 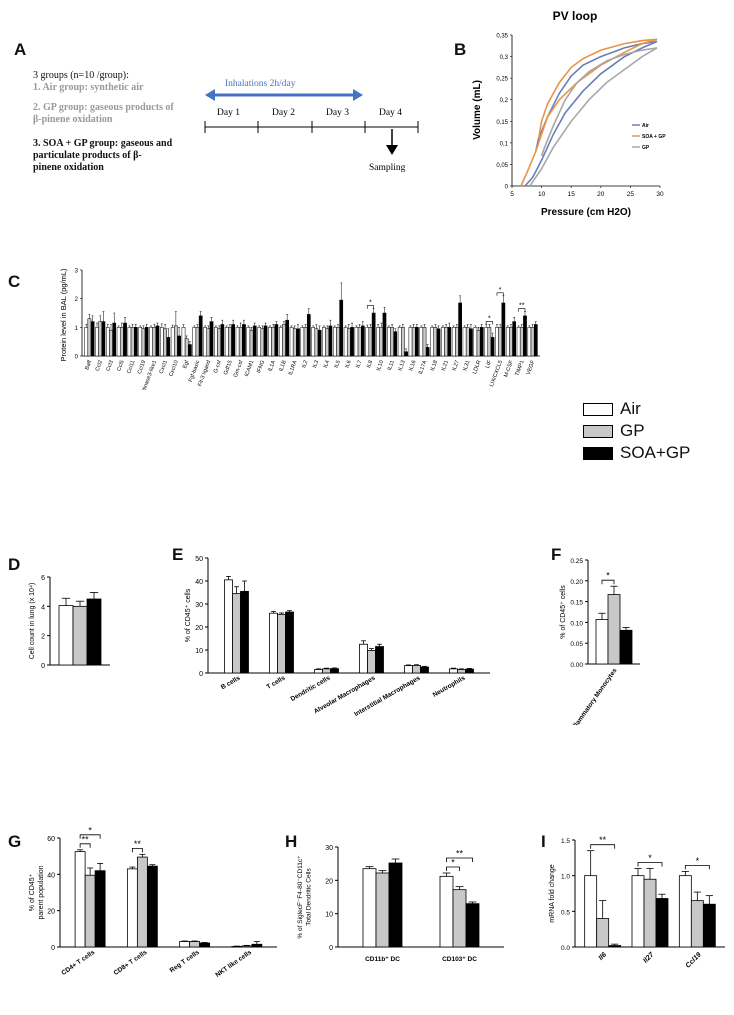 I want to click on day-label-1: Day 1, so click(x=228, y=113).